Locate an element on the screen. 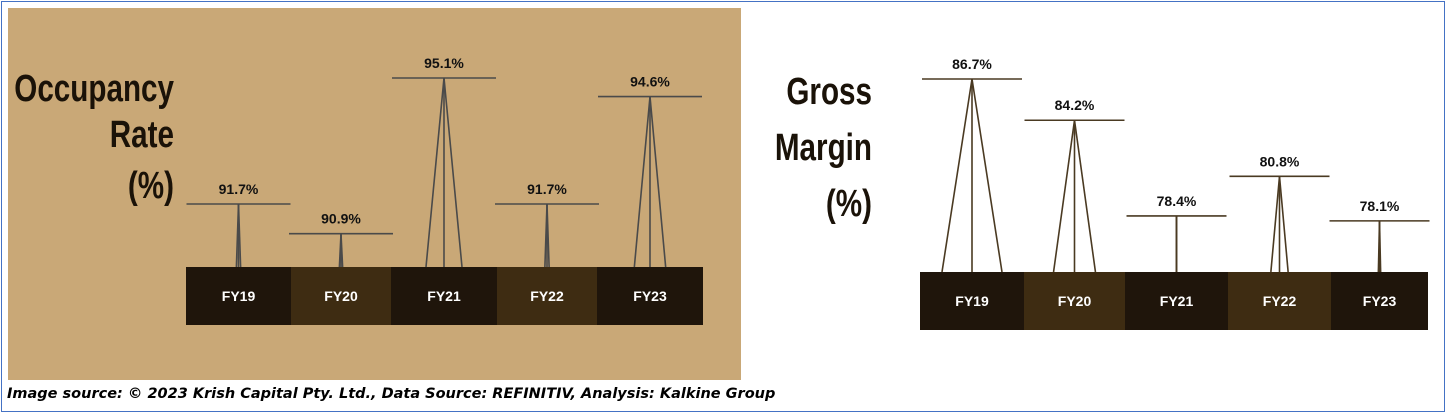 The height and width of the screenshot is (415, 1448). chart-title-line-2: Margin is located at coordinates (823, 148).